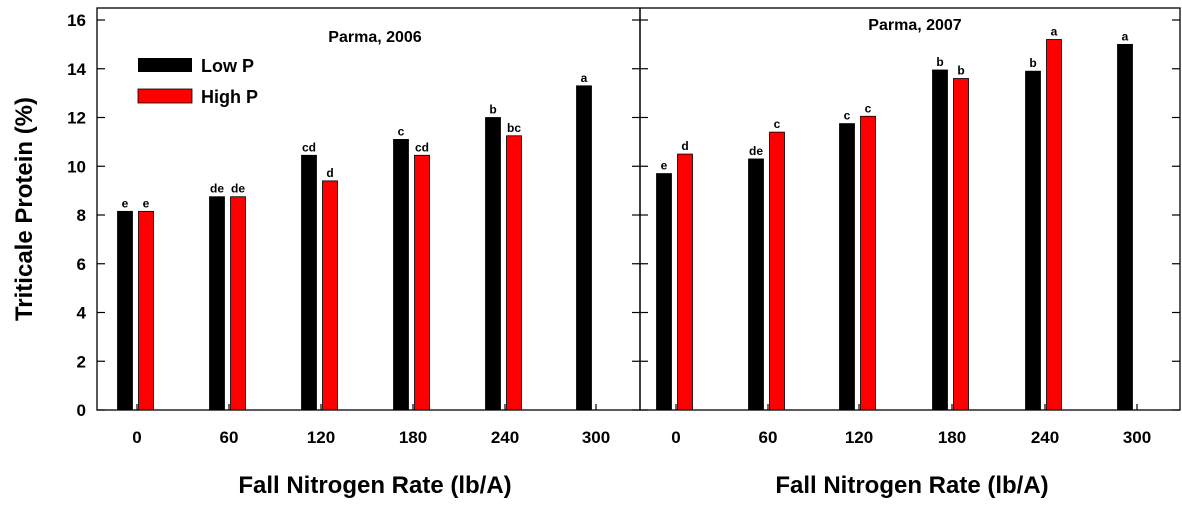 Image resolution: width=1182 pixels, height=513 pixels. What do you see at coordinates (76, 166) in the screenshot?
I see `y-tick-label: 10` at bounding box center [76, 166].